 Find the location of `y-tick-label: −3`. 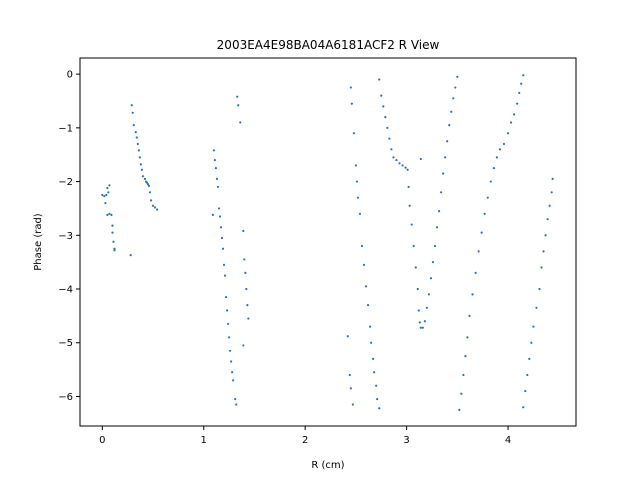

y-tick-label: −3 is located at coordinates (65, 236).